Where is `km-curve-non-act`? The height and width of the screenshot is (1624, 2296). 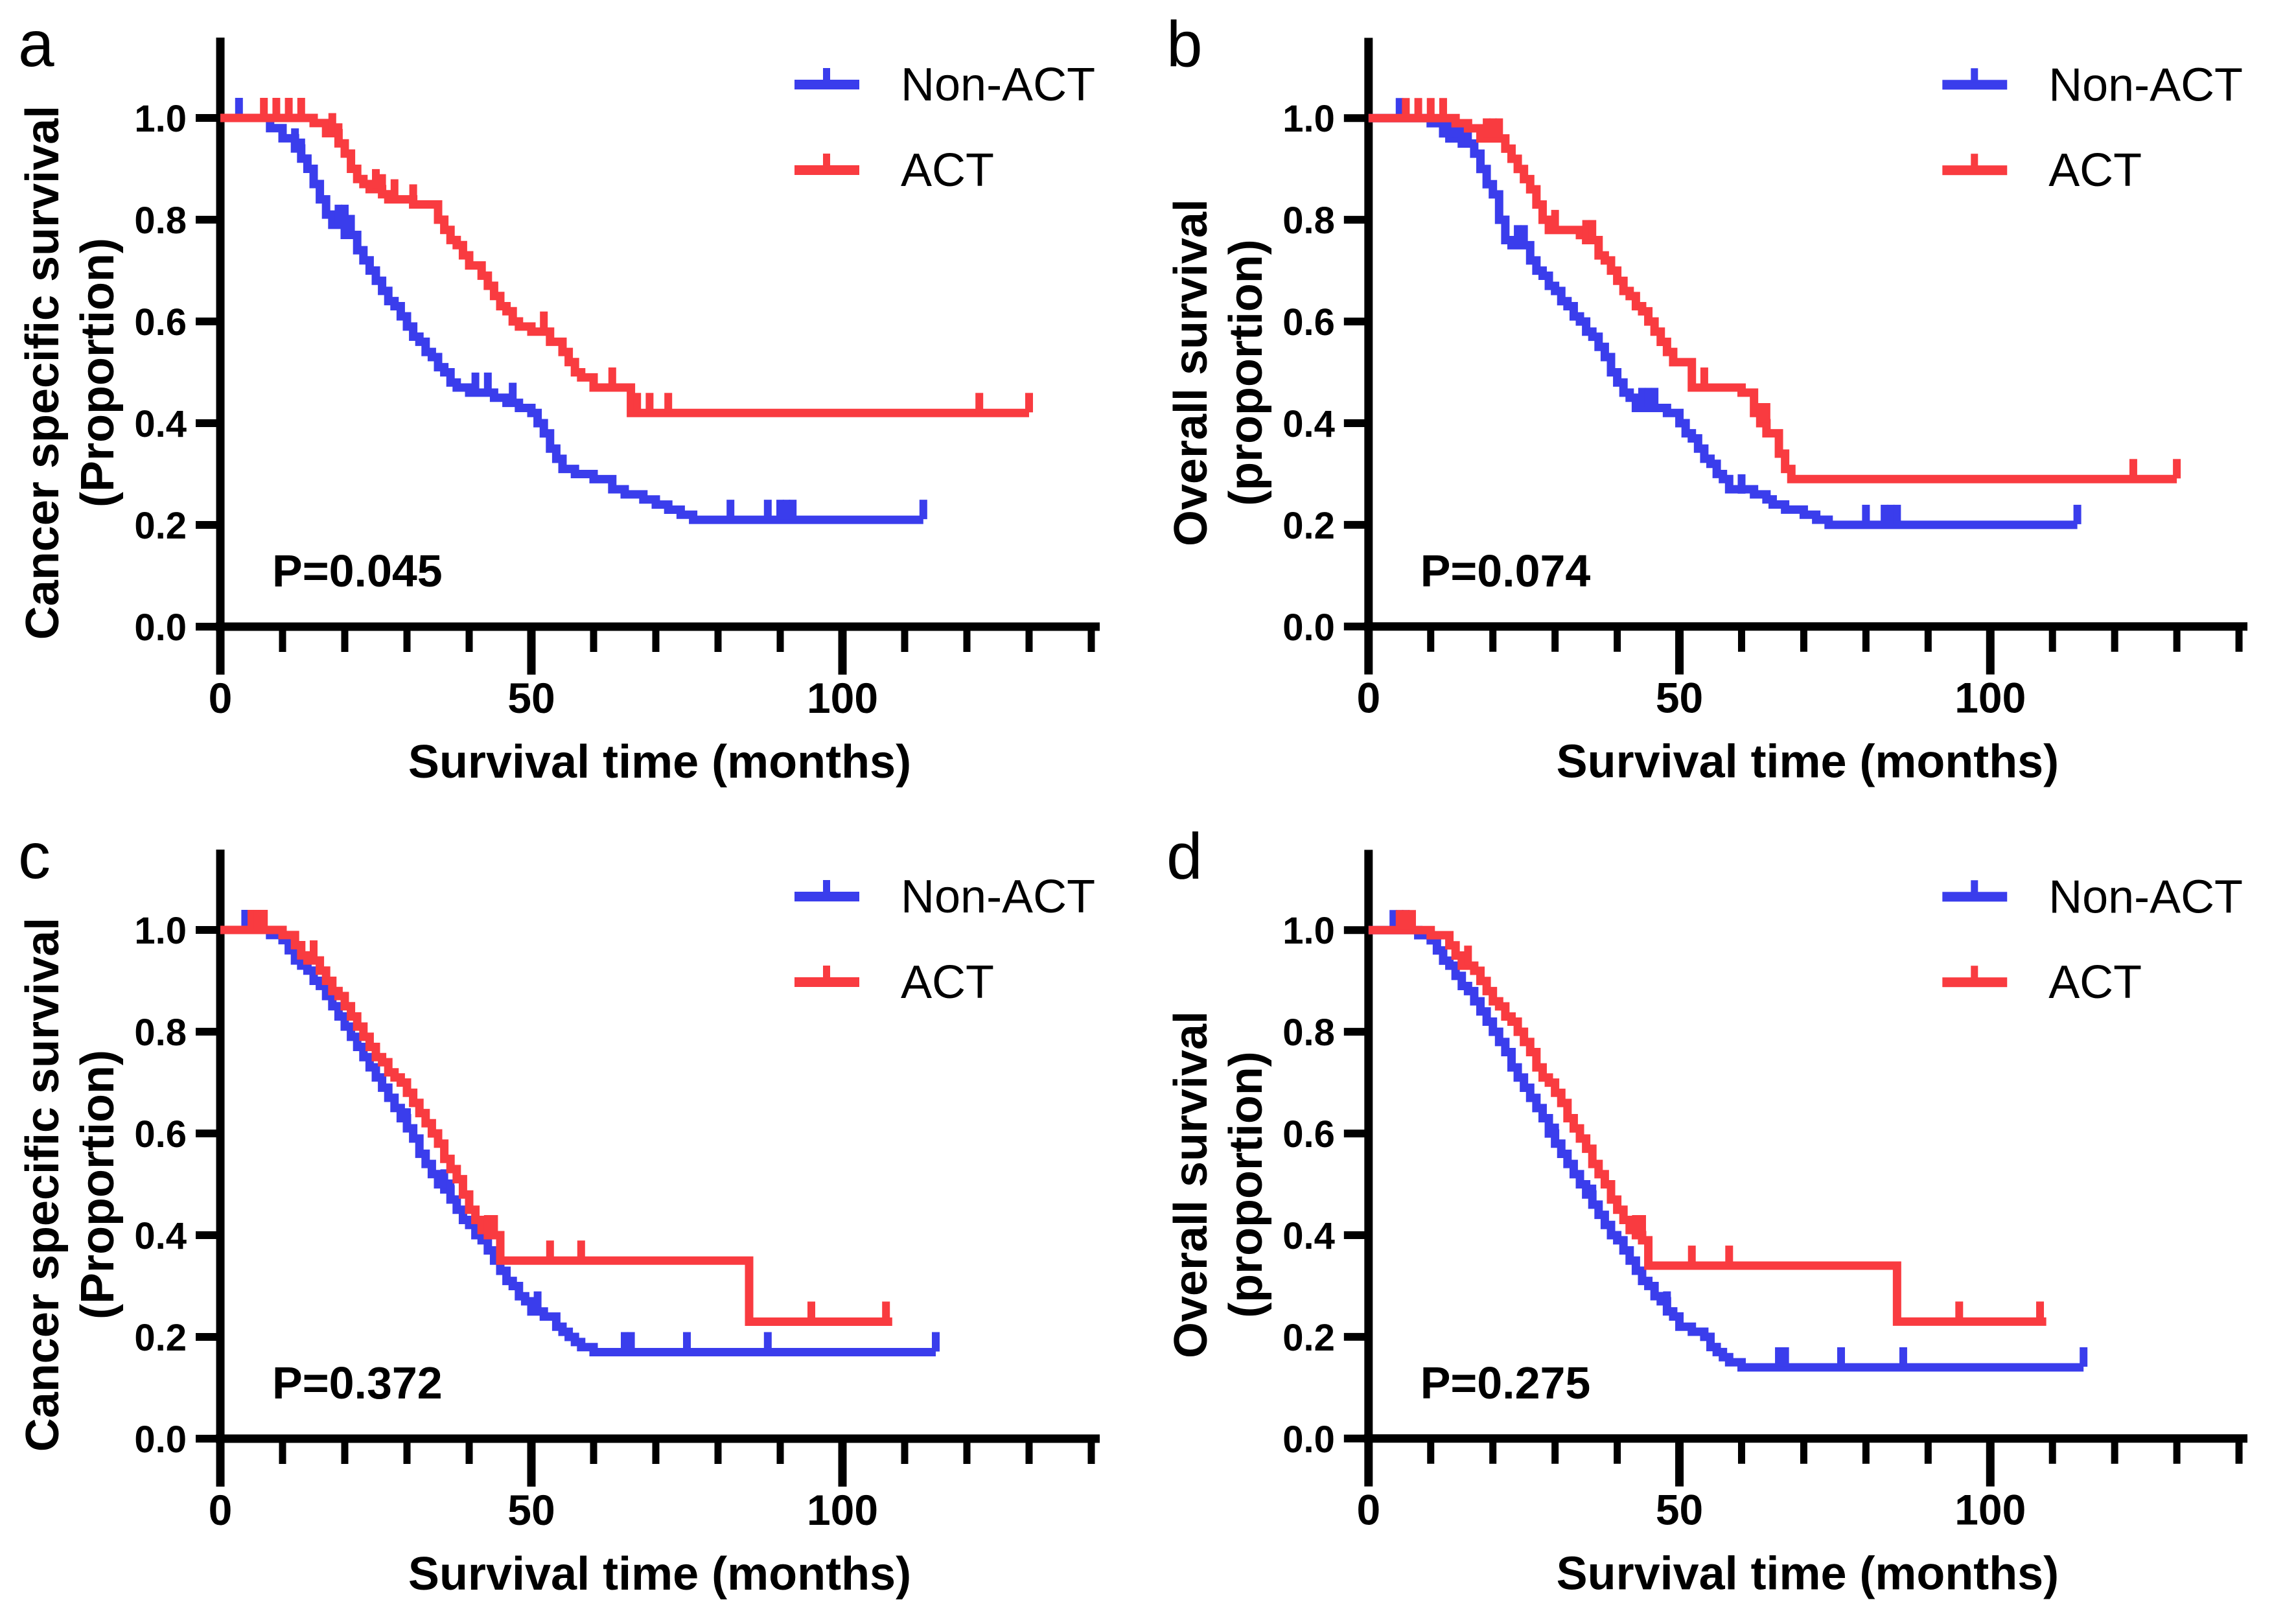 km-curve-non-act is located at coordinates (578, 1141).